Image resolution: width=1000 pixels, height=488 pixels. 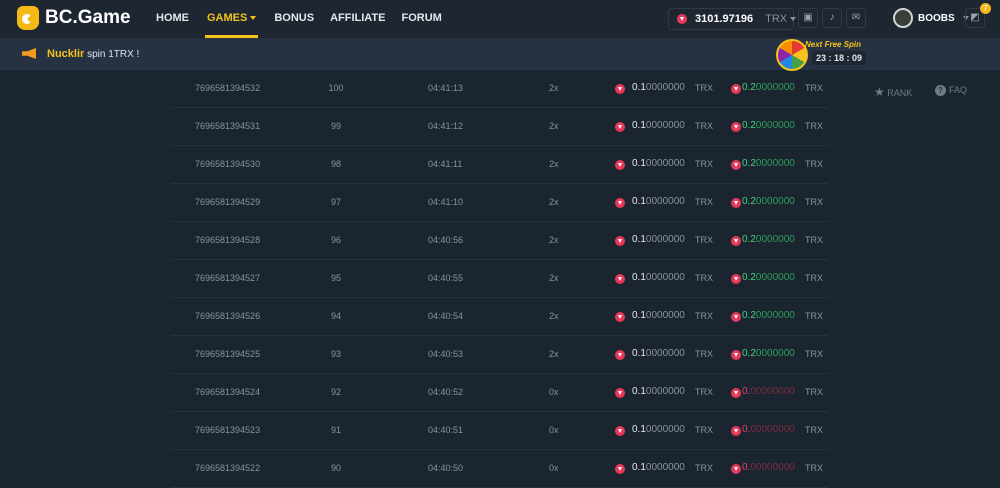 What do you see at coordinates (228, 354) in the screenshot?
I see `bet-id: 7696581394525` at bounding box center [228, 354].